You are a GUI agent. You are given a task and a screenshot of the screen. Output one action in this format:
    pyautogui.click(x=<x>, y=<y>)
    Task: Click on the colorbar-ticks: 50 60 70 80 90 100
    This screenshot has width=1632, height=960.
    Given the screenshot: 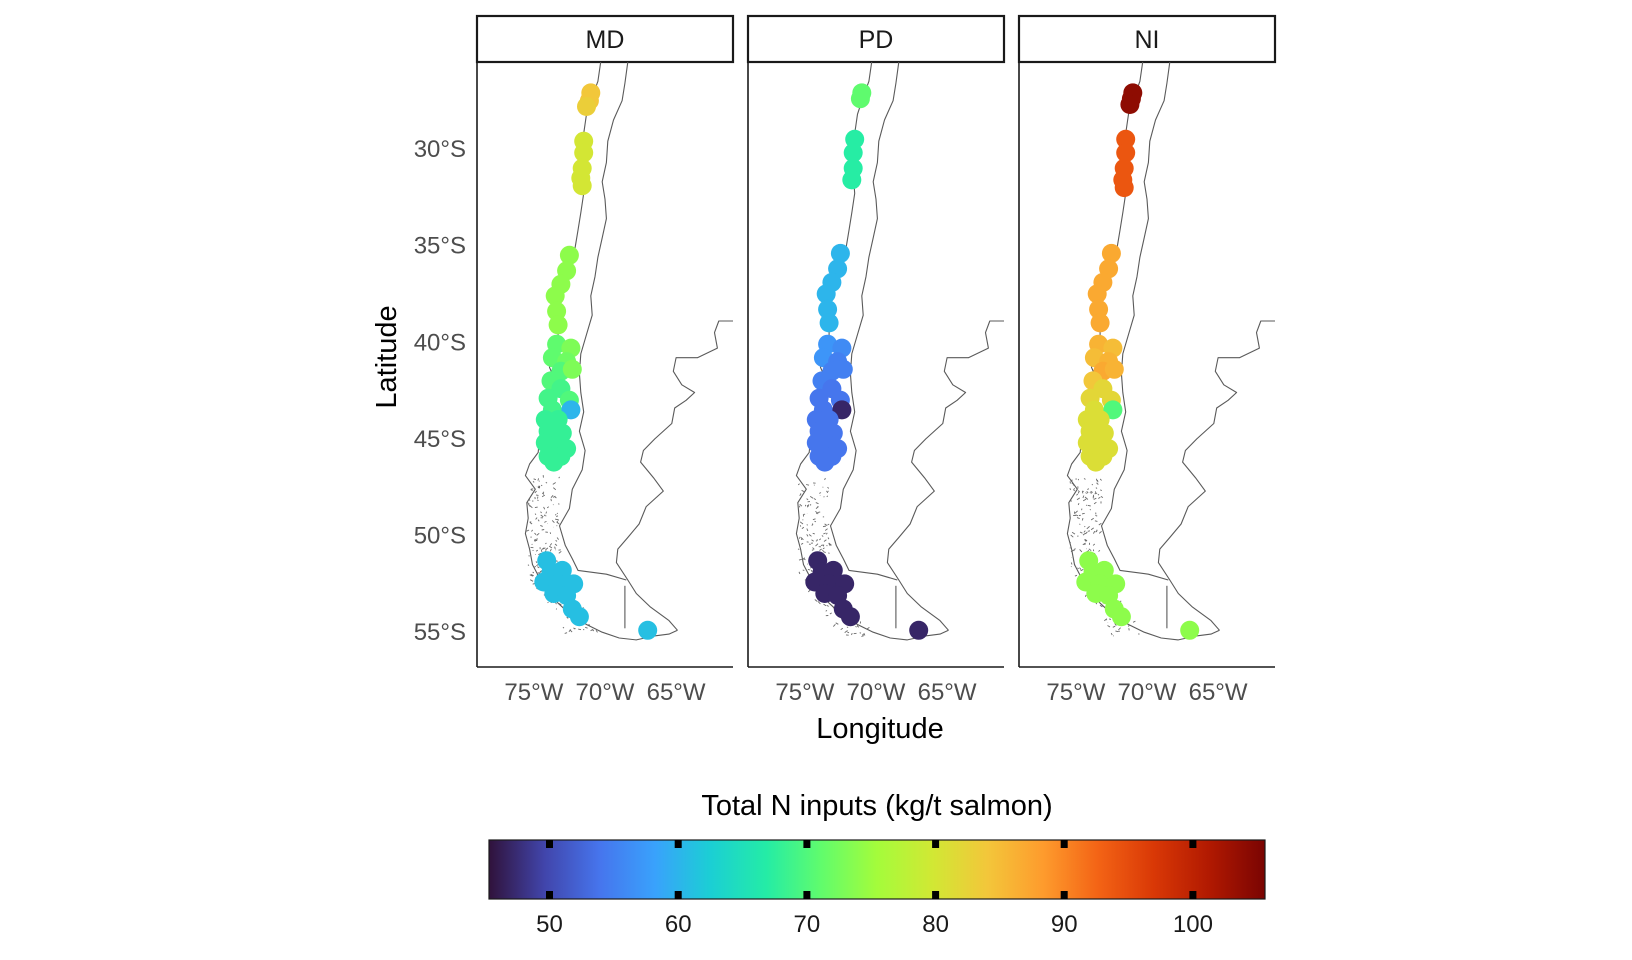 What is the action you would take?
    pyautogui.click(x=874, y=889)
    